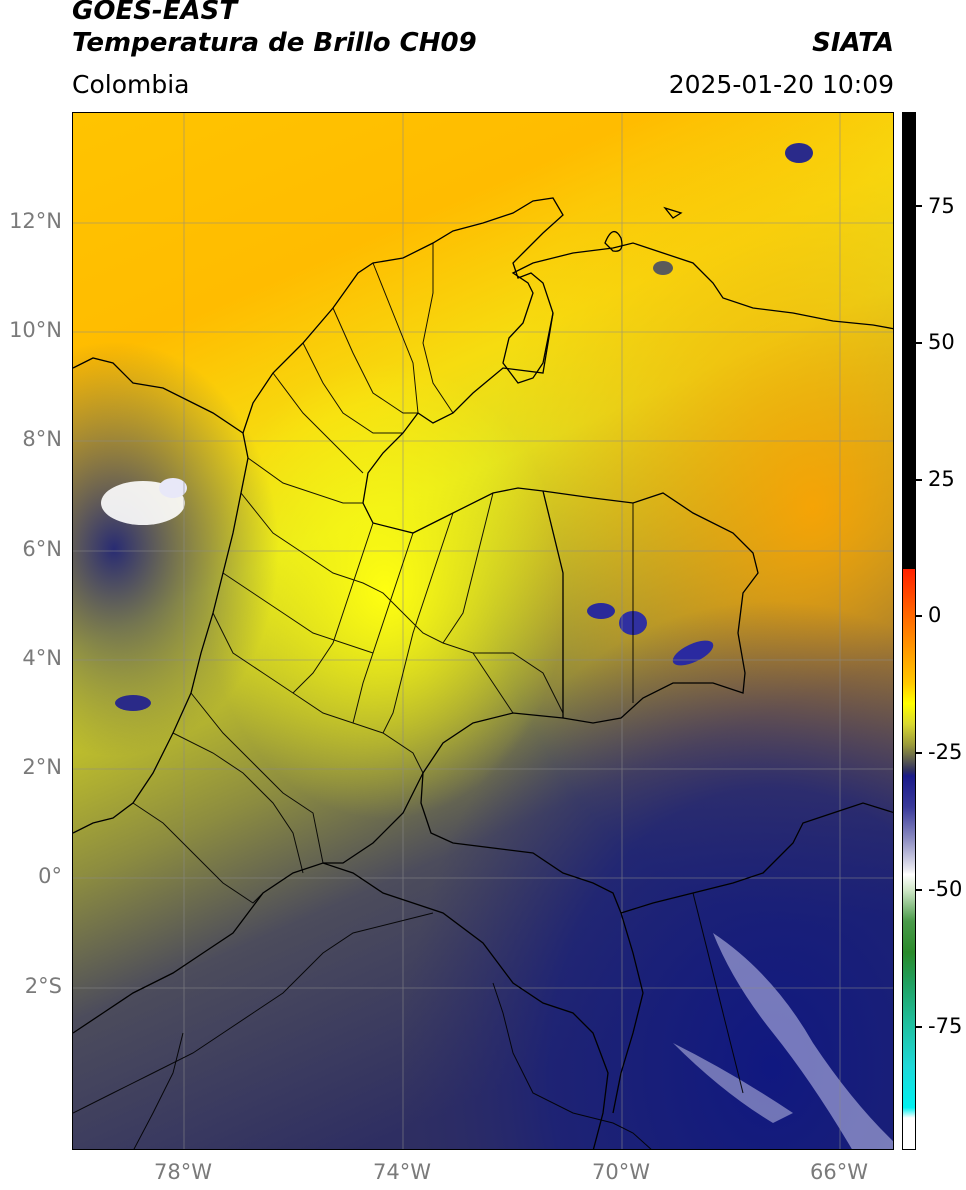 The width and height of the screenshot is (966, 1190). I want to click on cbar-label-neg50: -50, so click(945, 889).